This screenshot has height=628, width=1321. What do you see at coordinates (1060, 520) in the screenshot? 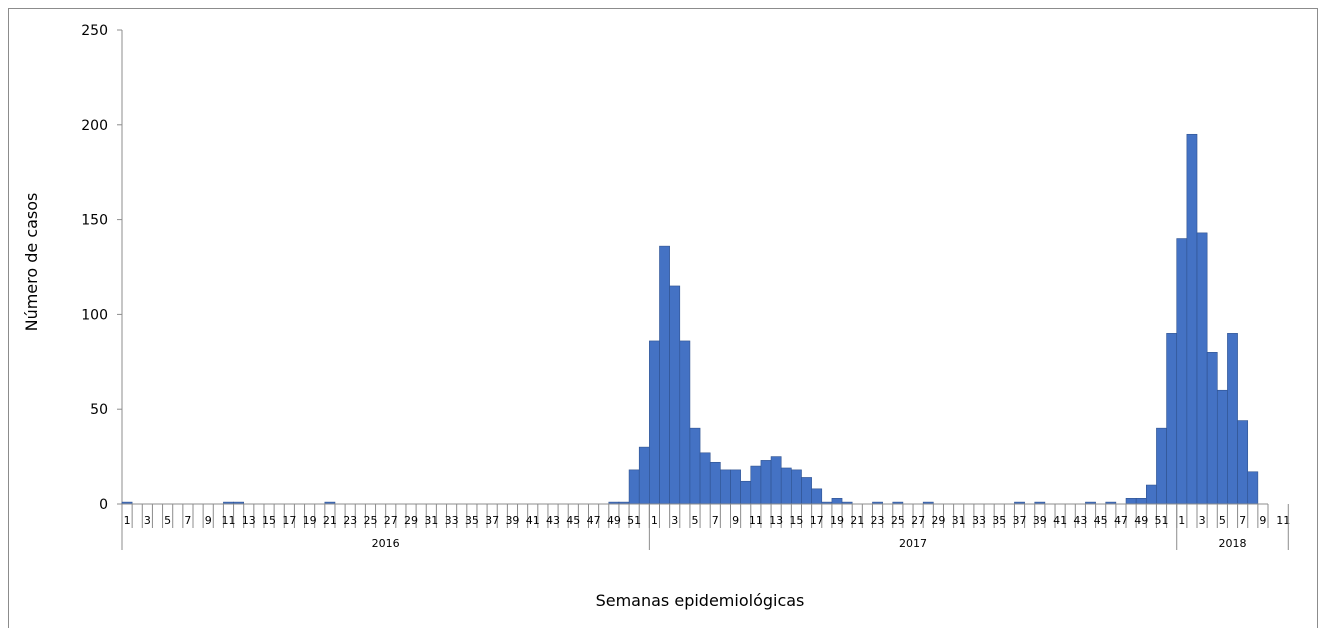
I see `x-tick-label: 41` at bounding box center [1060, 520].